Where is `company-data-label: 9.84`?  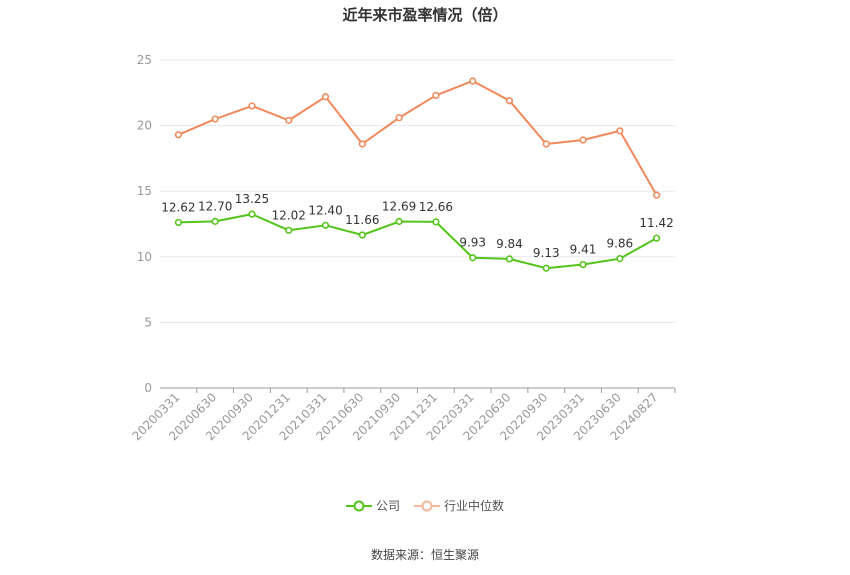 company-data-label: 9.84 is located at coordinates (509, 244).